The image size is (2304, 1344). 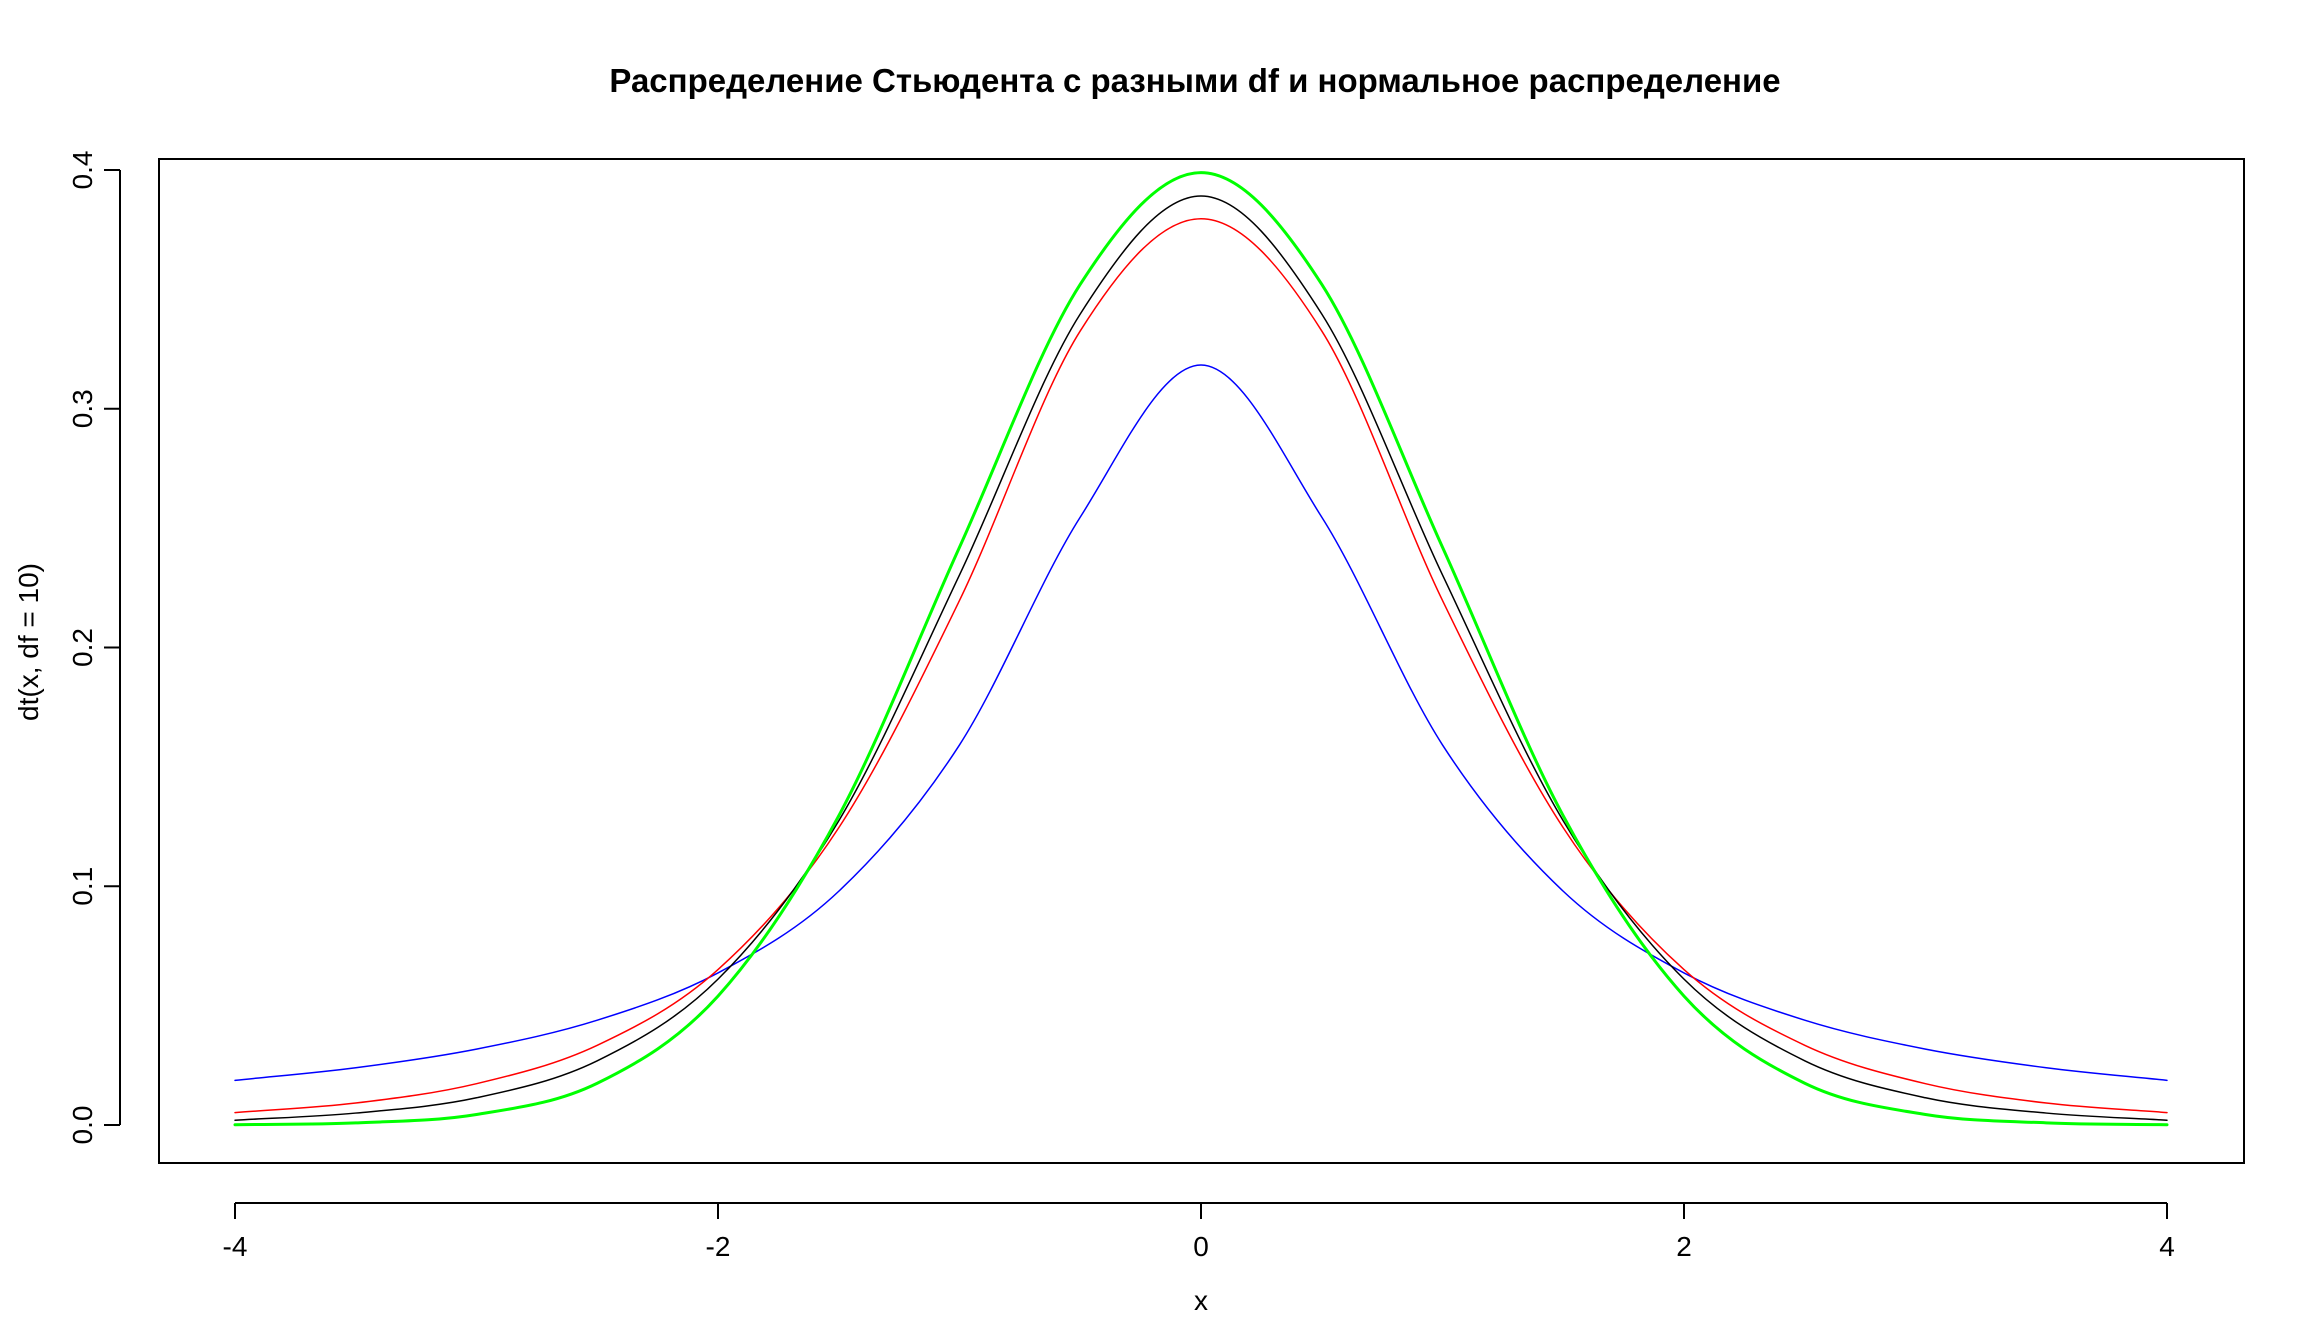 What do you see at coordinates (718, 1246) in the screenshot?
I see `x-tick-label: -2` at bounding box center [718, 1246].